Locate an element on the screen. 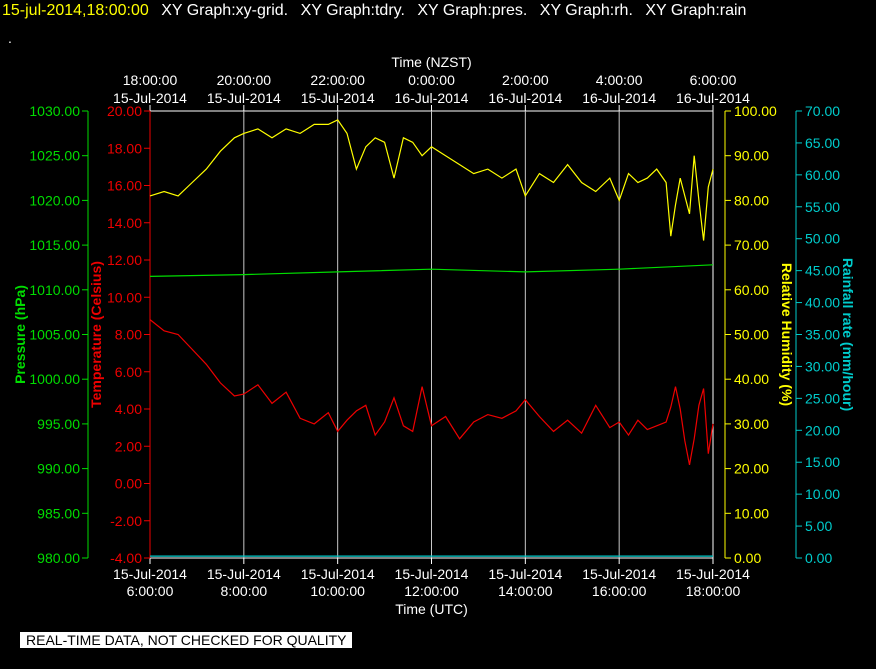  temperature-tick-label: 2.00 is located at coordinates (128, 446).